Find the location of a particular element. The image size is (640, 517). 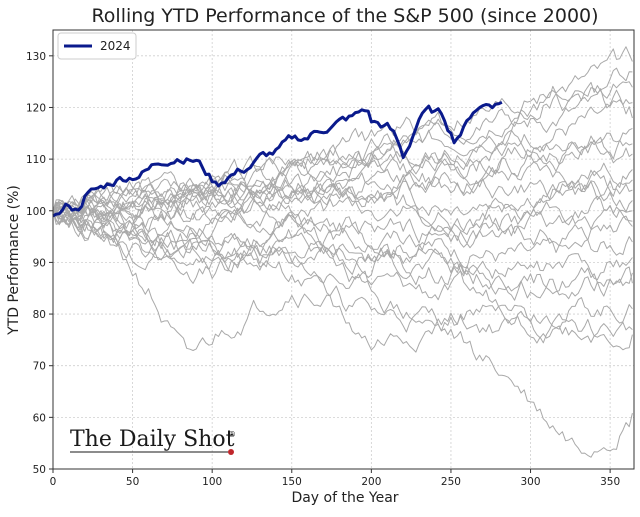

x-axis-label: Day of the Year is located at coordinates (344, 498).